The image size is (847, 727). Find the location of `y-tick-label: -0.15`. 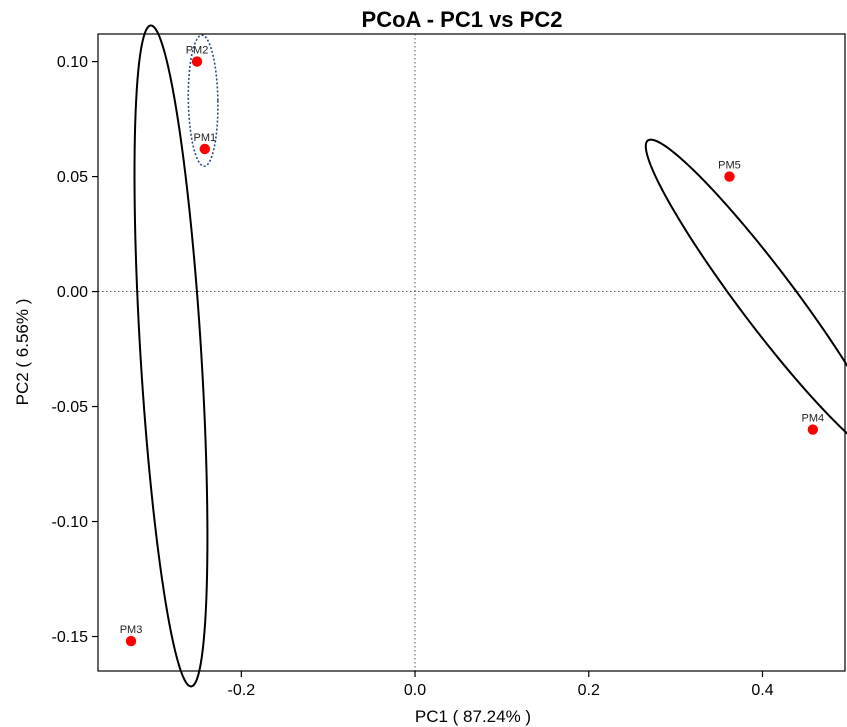

y-tick-label: -0.15 is located at coordinates (70, 637).